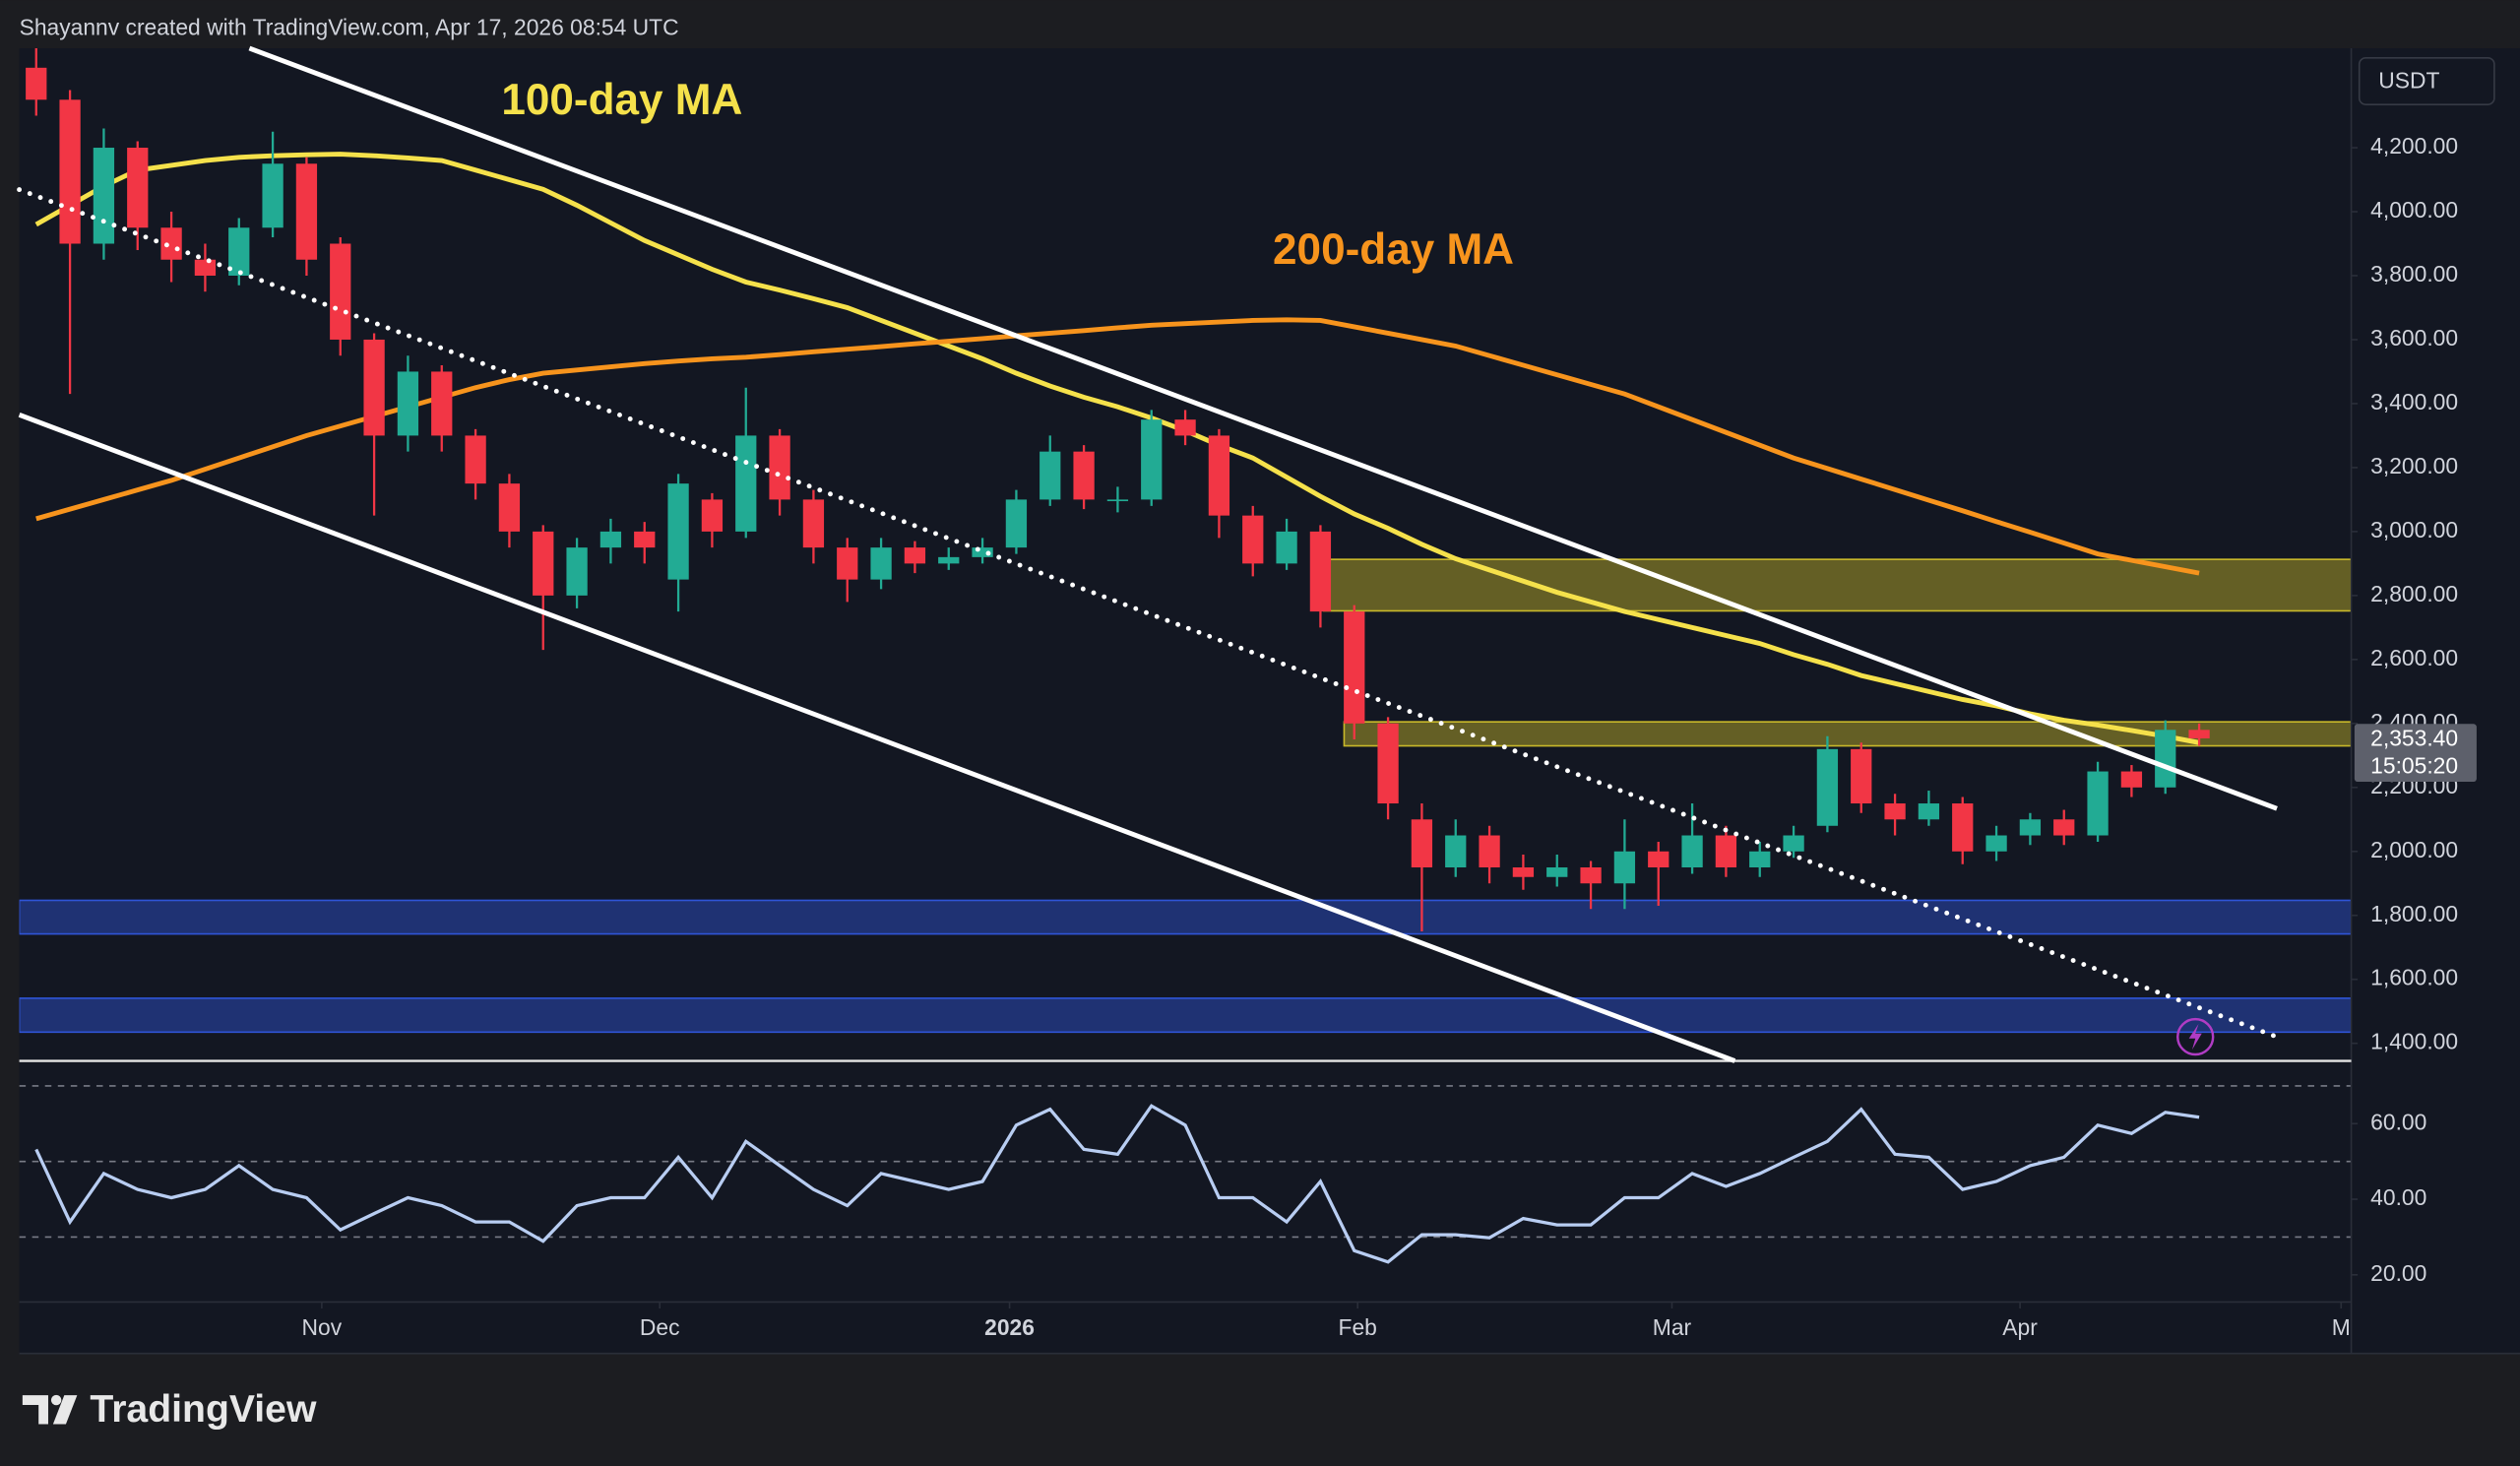  I want to click on x-tick-label: Mar, so click(1672, 1327).